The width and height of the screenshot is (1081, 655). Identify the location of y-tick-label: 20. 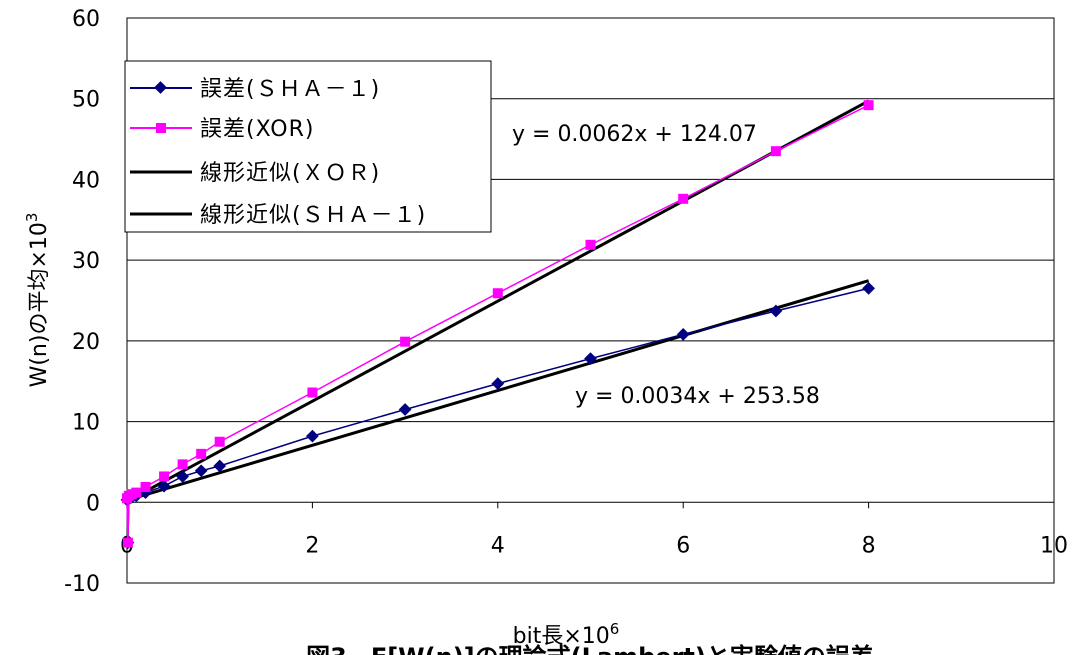
(86, 342).